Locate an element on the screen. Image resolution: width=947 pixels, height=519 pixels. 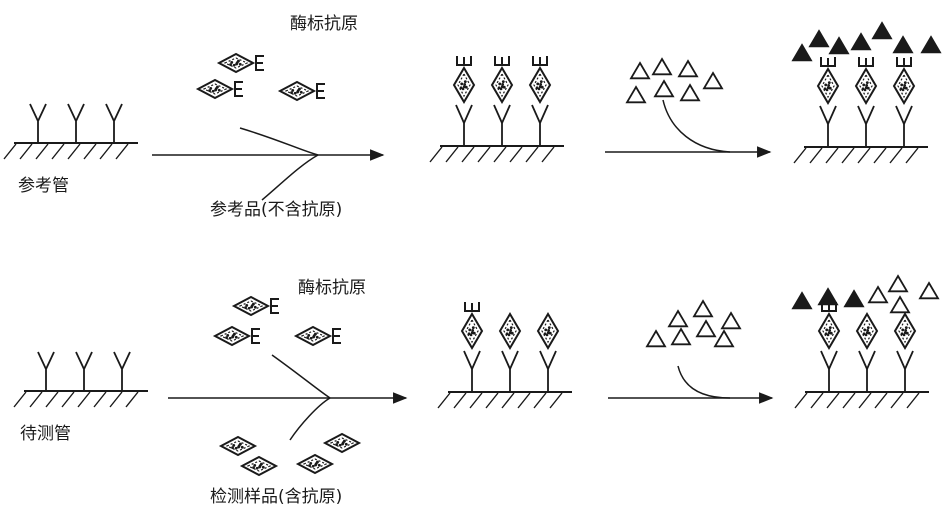
reference-tube-label: 参考管 is located at coordinates (43, 186).